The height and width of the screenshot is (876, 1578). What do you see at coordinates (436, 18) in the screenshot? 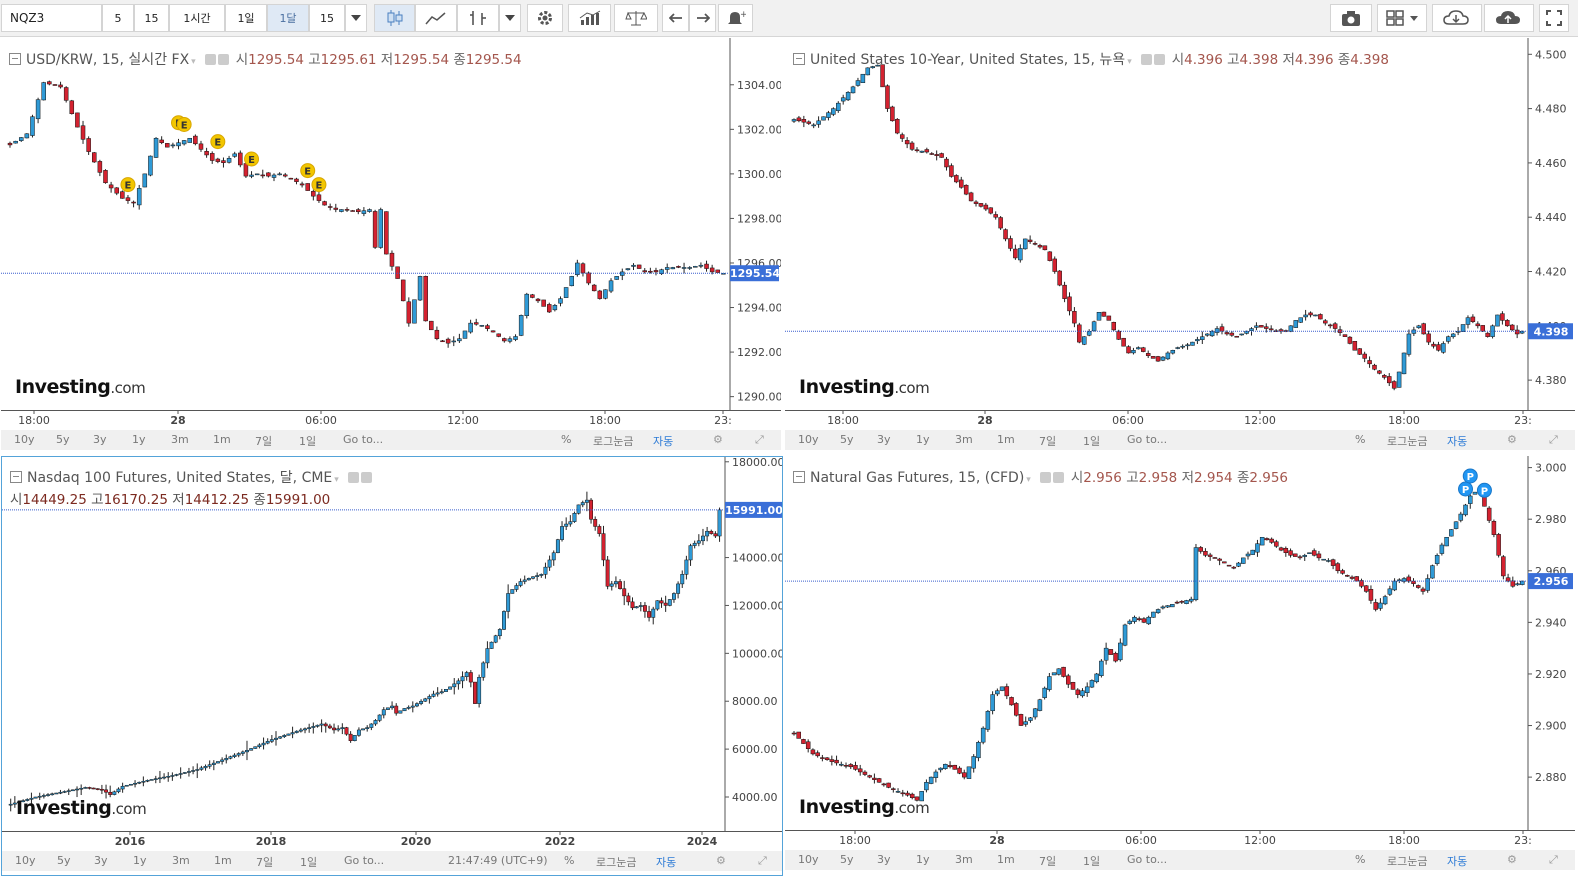
I see `line-style-button` at bounding box center [436, 18].